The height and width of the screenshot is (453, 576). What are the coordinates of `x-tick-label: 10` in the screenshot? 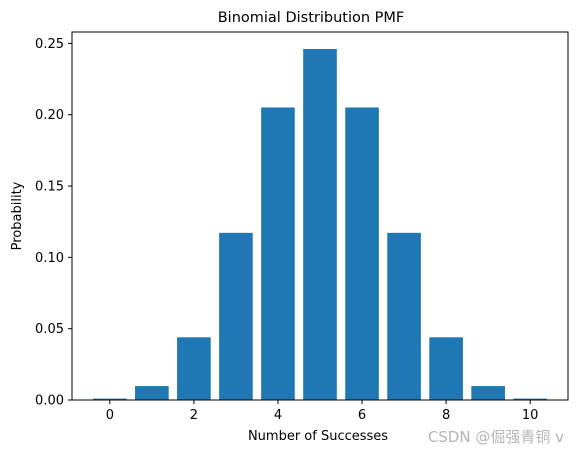 It's located at (530, 415).